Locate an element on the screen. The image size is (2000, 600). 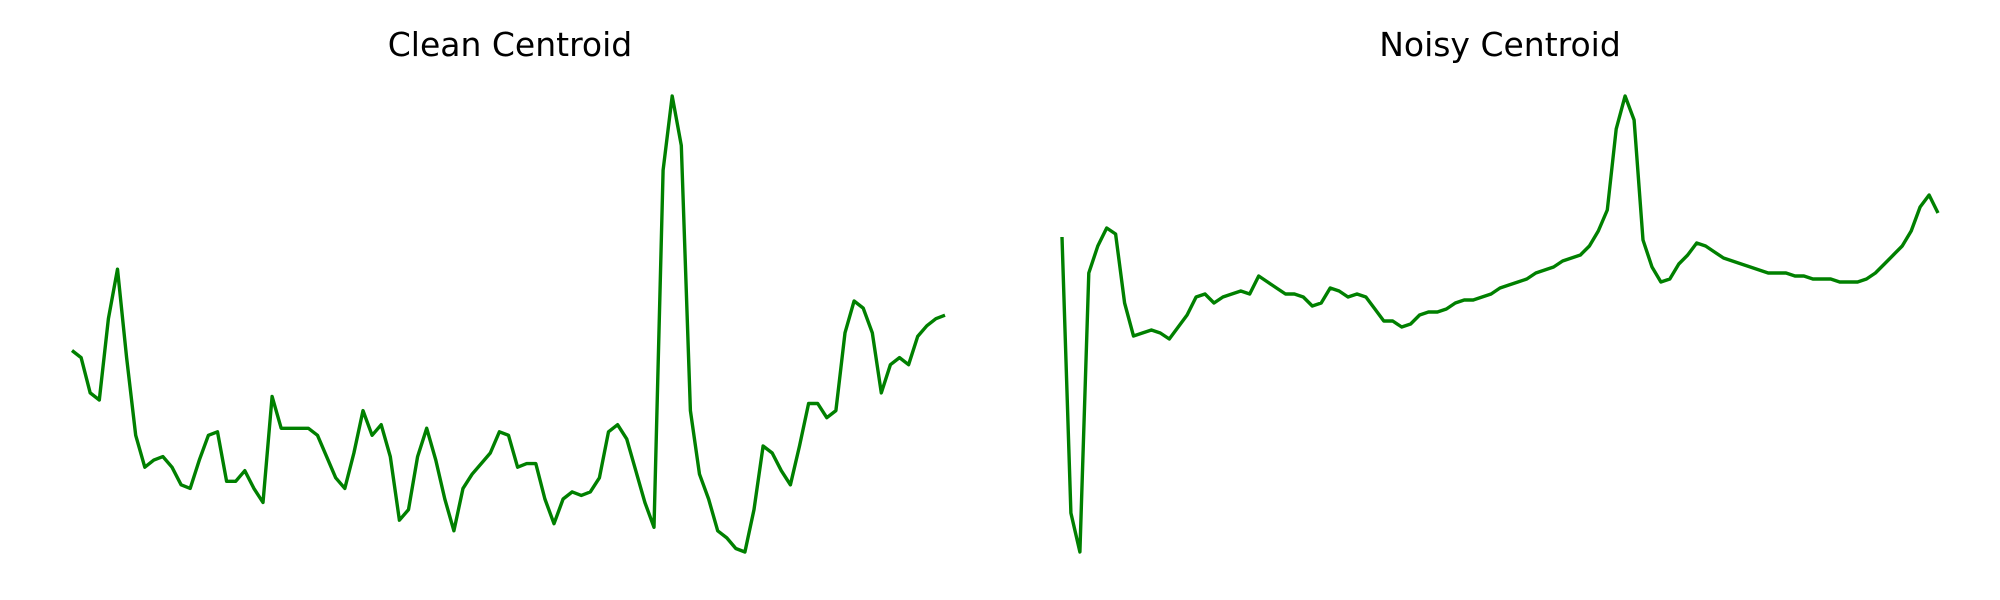
chart-title-noisy-centroid: Noisy Centroid is located at coordinates (1500, 44).